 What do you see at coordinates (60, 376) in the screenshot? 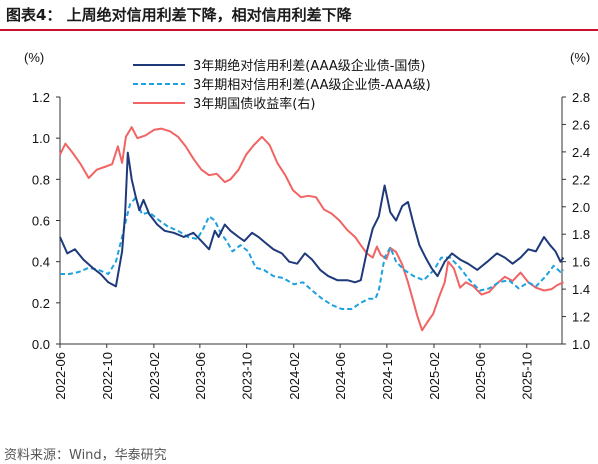
I see `x-tick-label: 2022-06` at bounding box center [60, 376].